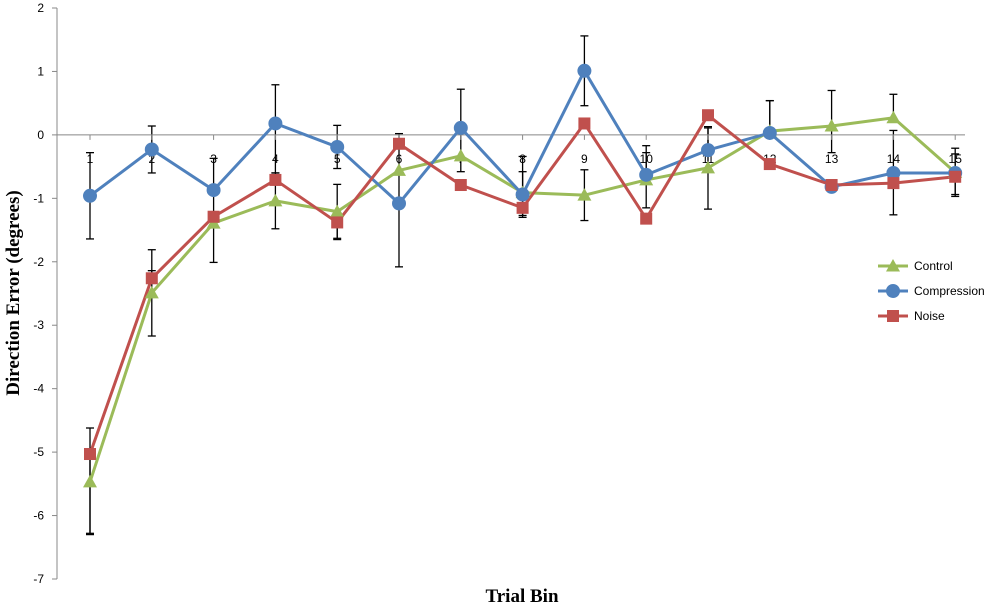  I want to click on legend-item-noise: Noise, so click(911, 316).